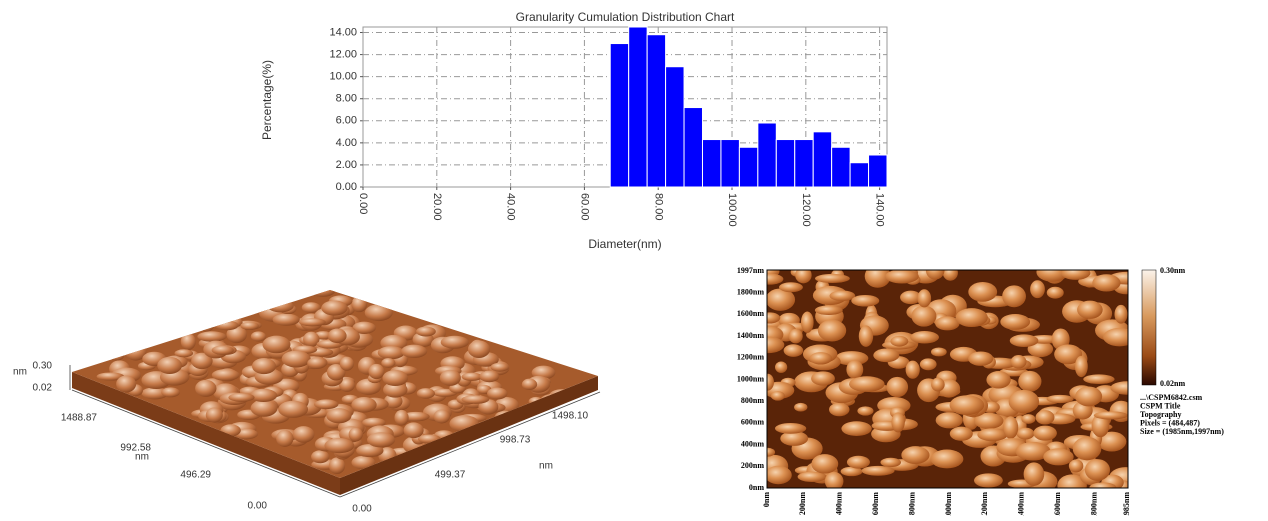 The image size is (1268, 521). I want to click on afm-x-tick-label: 400nm, so click(839, 503).